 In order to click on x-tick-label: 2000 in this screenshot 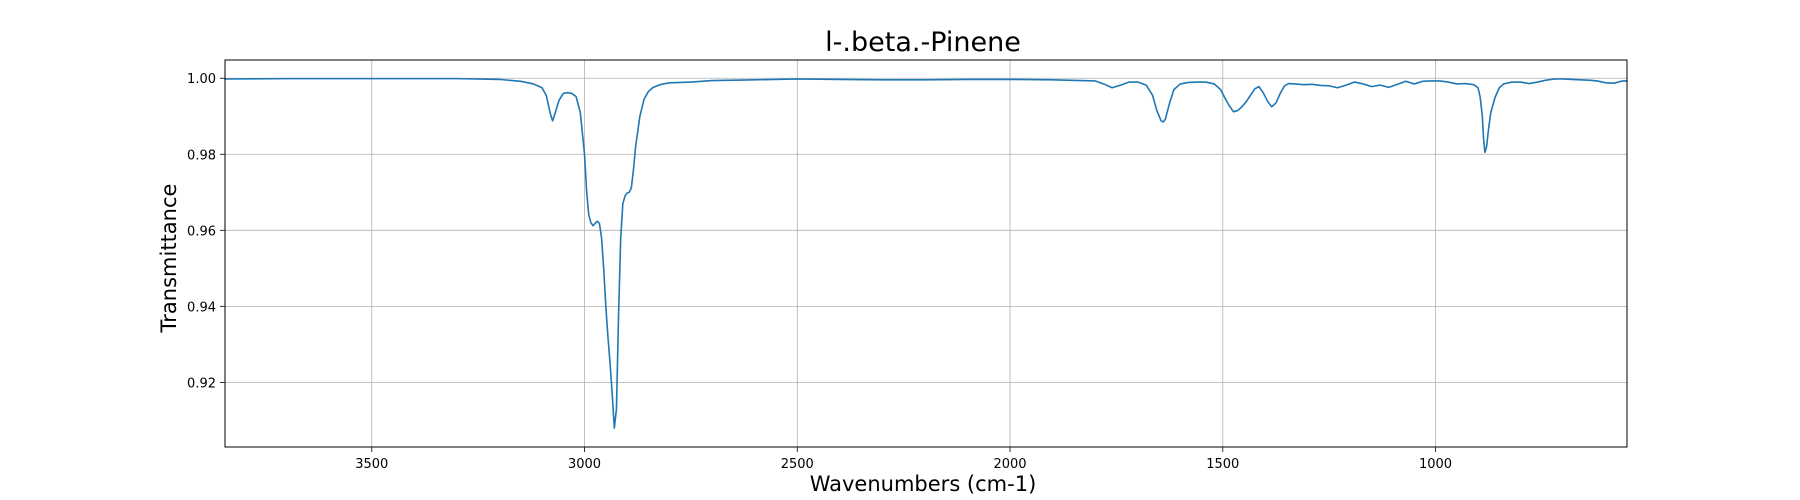, I will do `click(1009, 464)`.